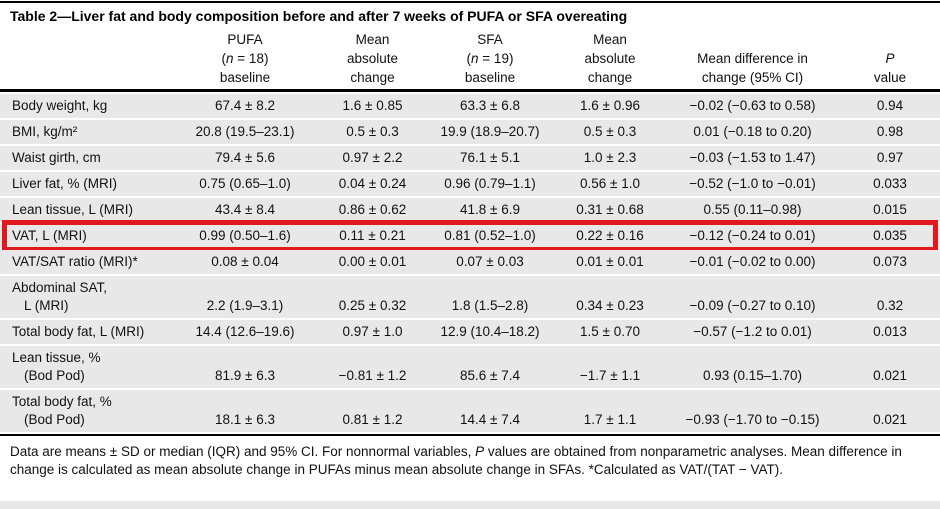  What do you see at coordinates (245, 209) in the screenshot?
I see `row-value: 43.4 ± 8.4` at bounding box center [245, 209].